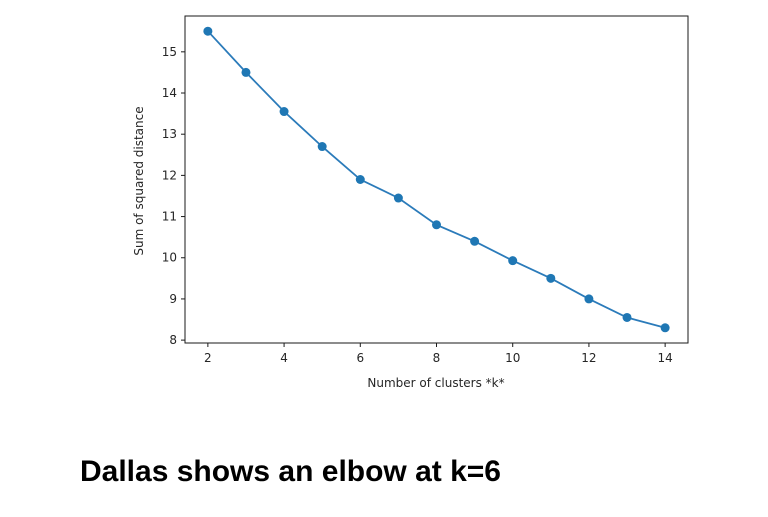 This screenshot has height=517, width=768. Describe the element at coordinates (173, 299) in the screenshot. I see `y-tick-label: 9` at that location.